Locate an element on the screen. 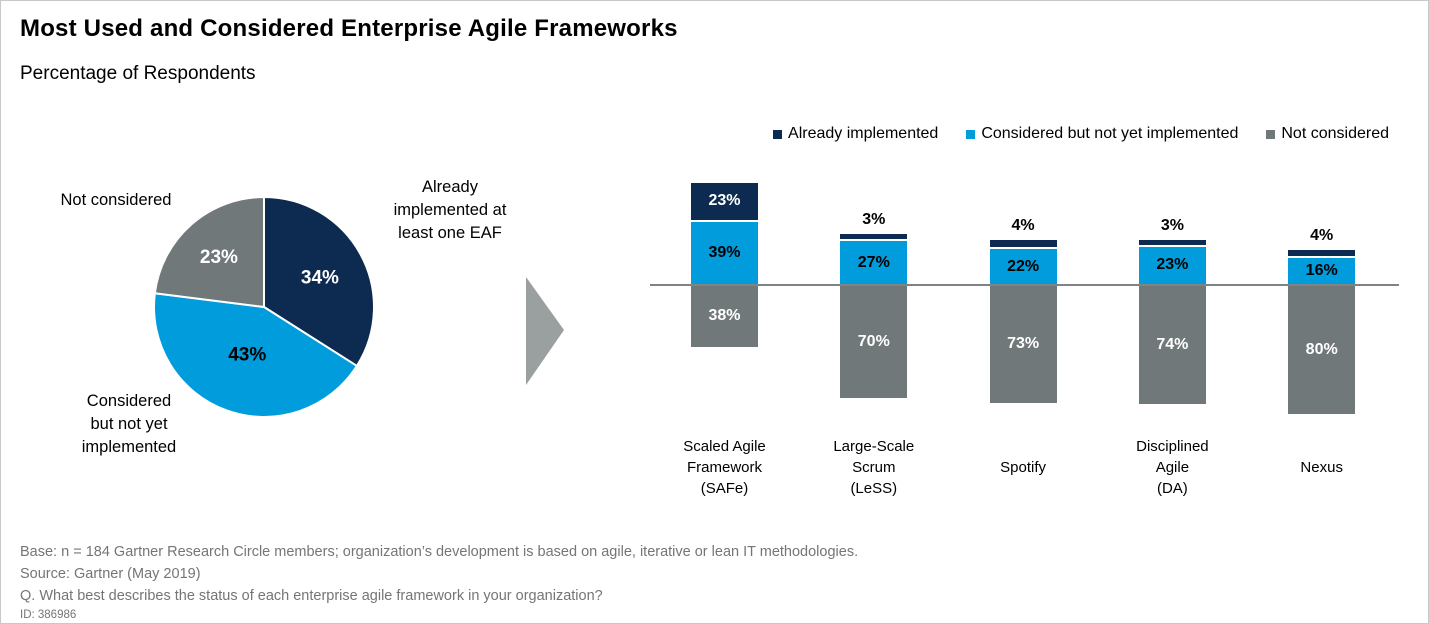 This screenshot has height=624, width=1429. pie-label-considered: Considered but not yet implemented is located at coordinates (129, 424).